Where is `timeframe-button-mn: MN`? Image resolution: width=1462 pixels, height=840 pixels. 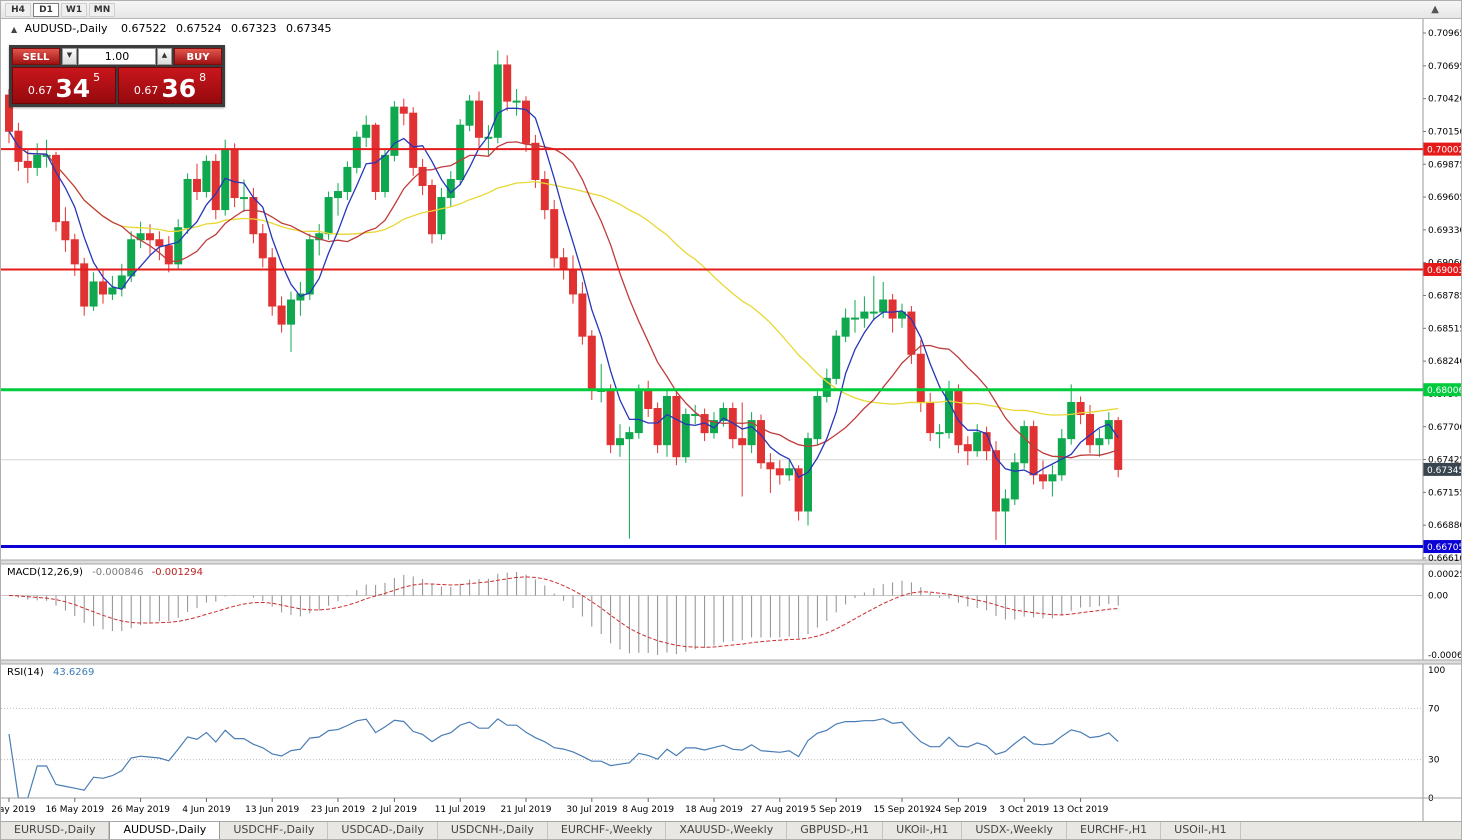 timeframe-button-mn: MN is located at coordinates (102, 9).